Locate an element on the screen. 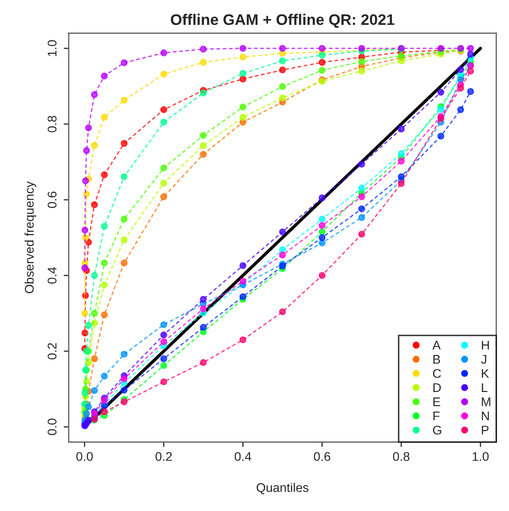  x-tick-label: 0.8 is located at coordinates (401, 456).